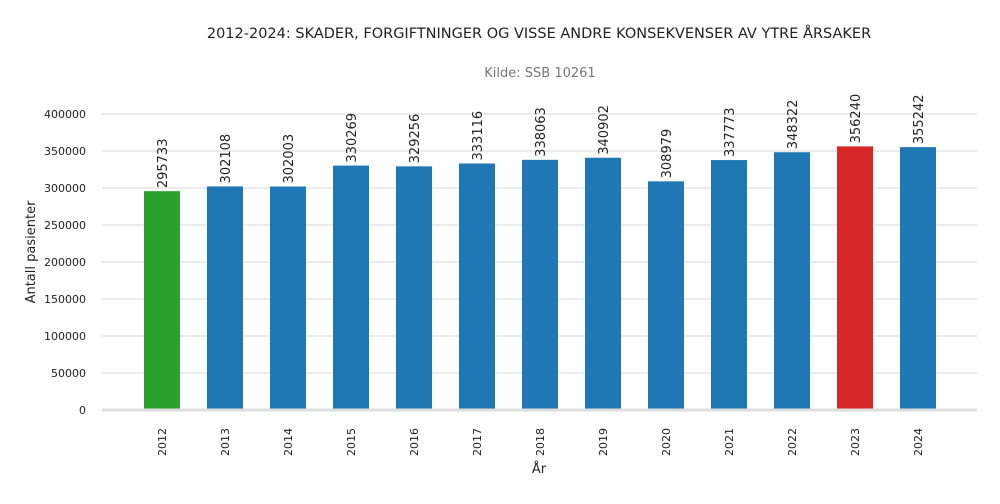 This screenshot has height=504, width=1000. What do you see at coordinates (919, 119) in the screenshot?
I see `data-label-2024: 355242` at bounding box center [919, 119].